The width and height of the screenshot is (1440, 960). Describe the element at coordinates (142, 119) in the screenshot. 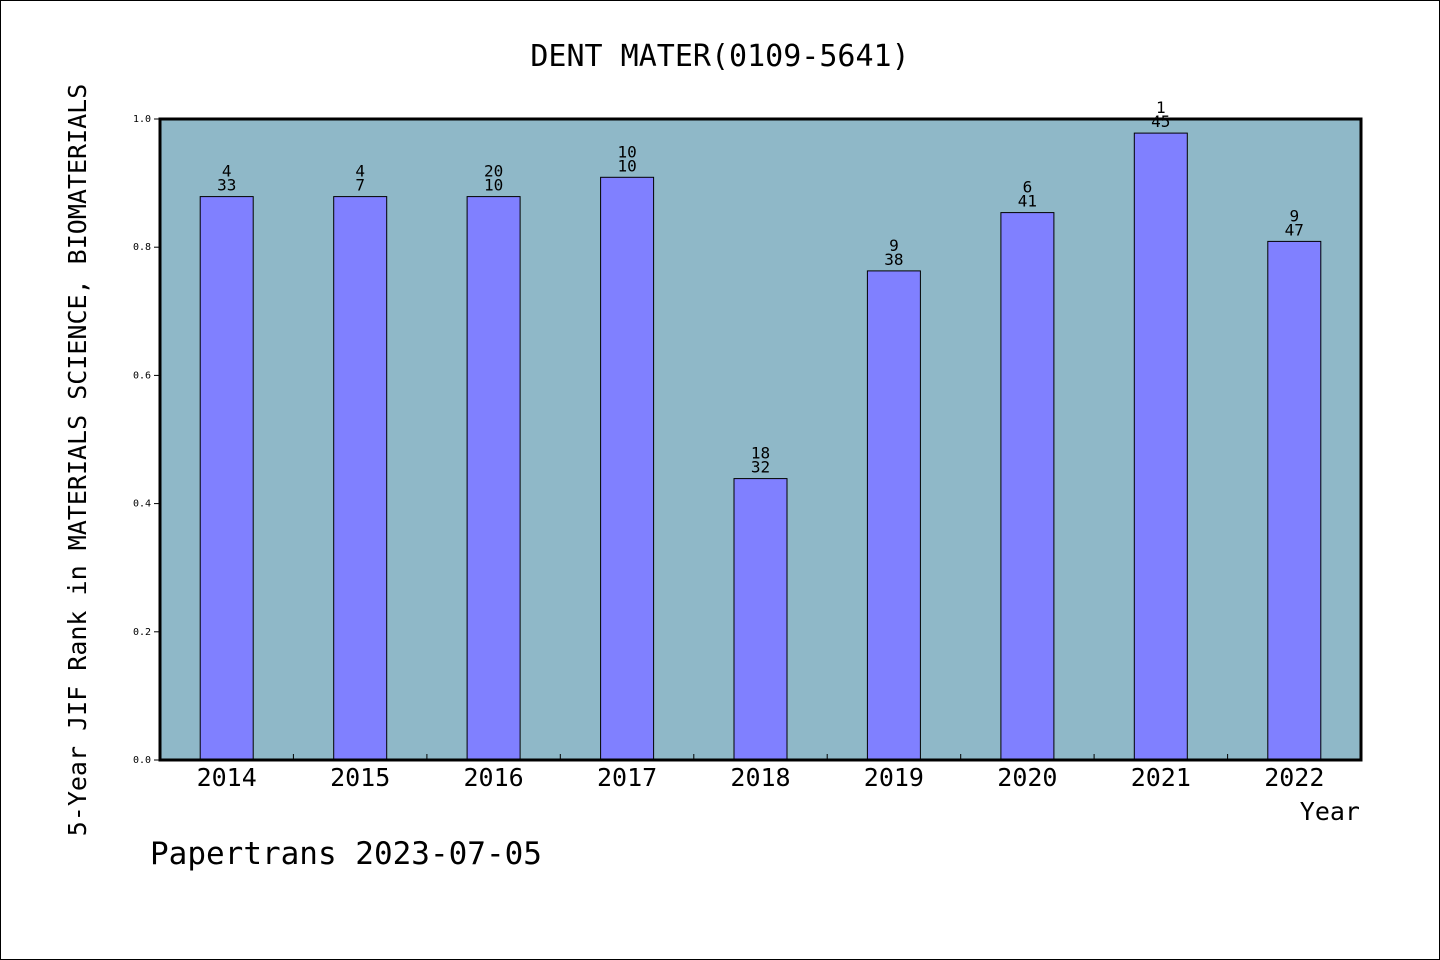

I see `y-tick-label-1.0: 1.0` at that location.